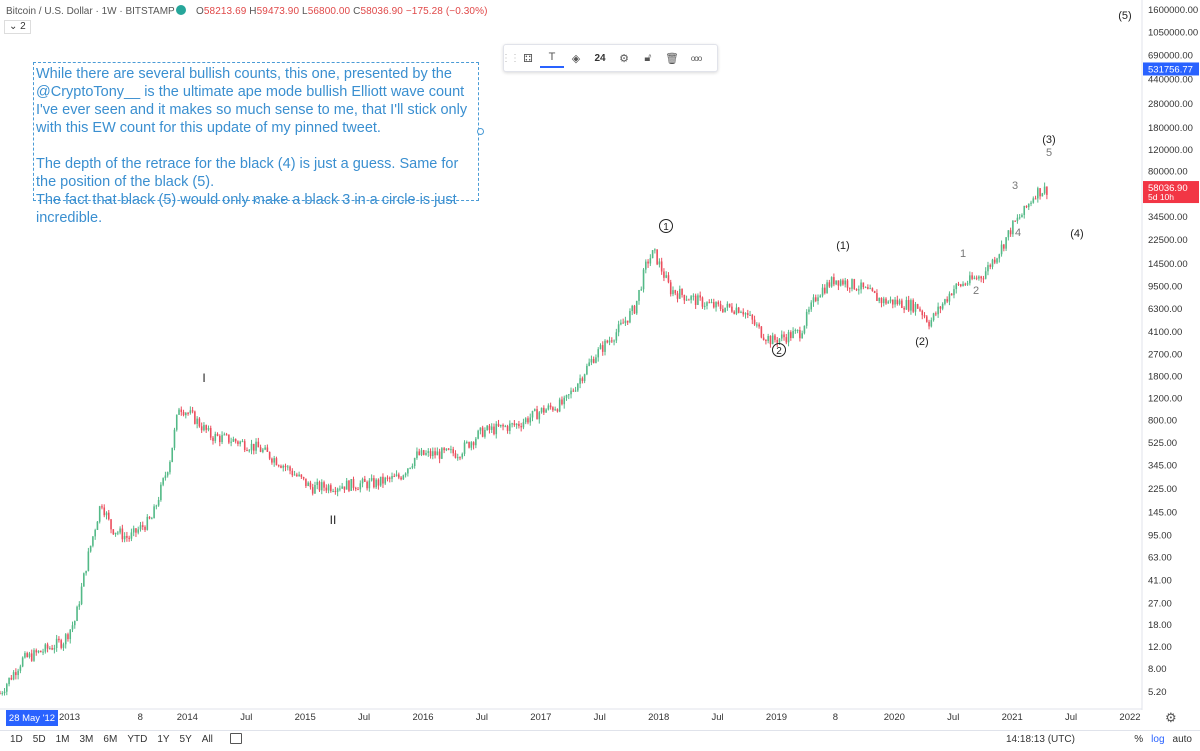 Image resolution: width=1200 pixels, height=751 pixels. I want to click on indicators-collapse-button: ⌄ 2, so click(17, 27).